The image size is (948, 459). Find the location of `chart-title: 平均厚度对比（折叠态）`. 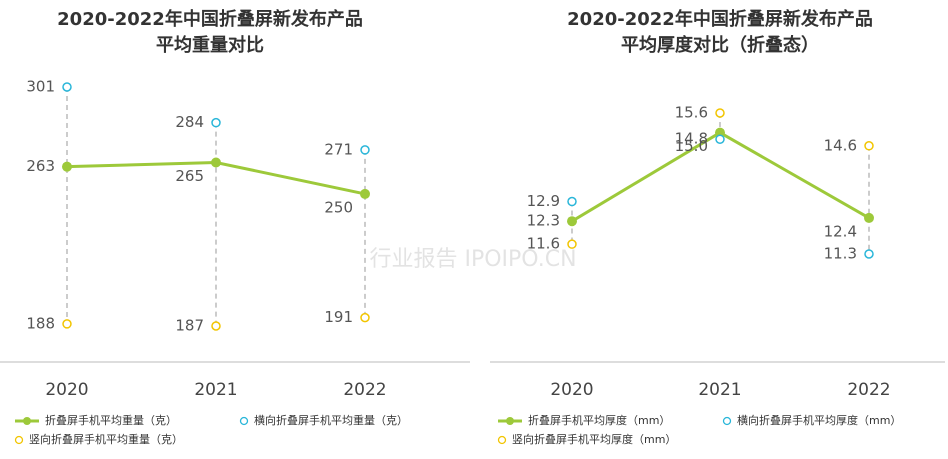

chart-title: 平均厚度对比（折叠态） is located at coordinates (720, 45).